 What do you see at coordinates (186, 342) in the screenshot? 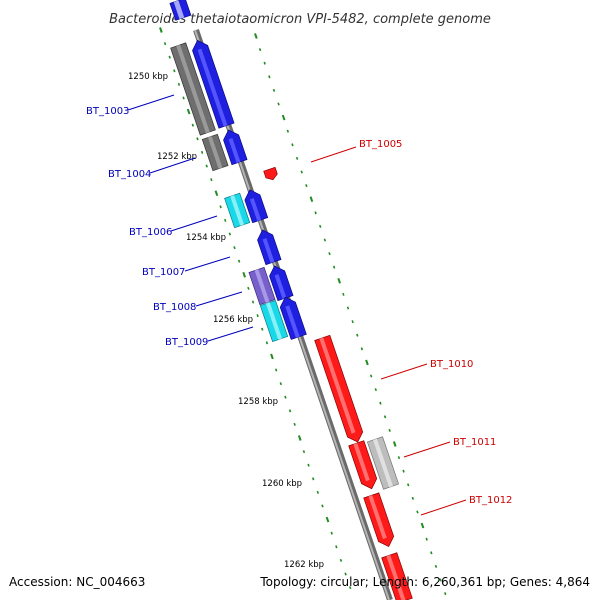
I see `gene-label-bt-1009: BT_1009` at bounding box center [186, 342].